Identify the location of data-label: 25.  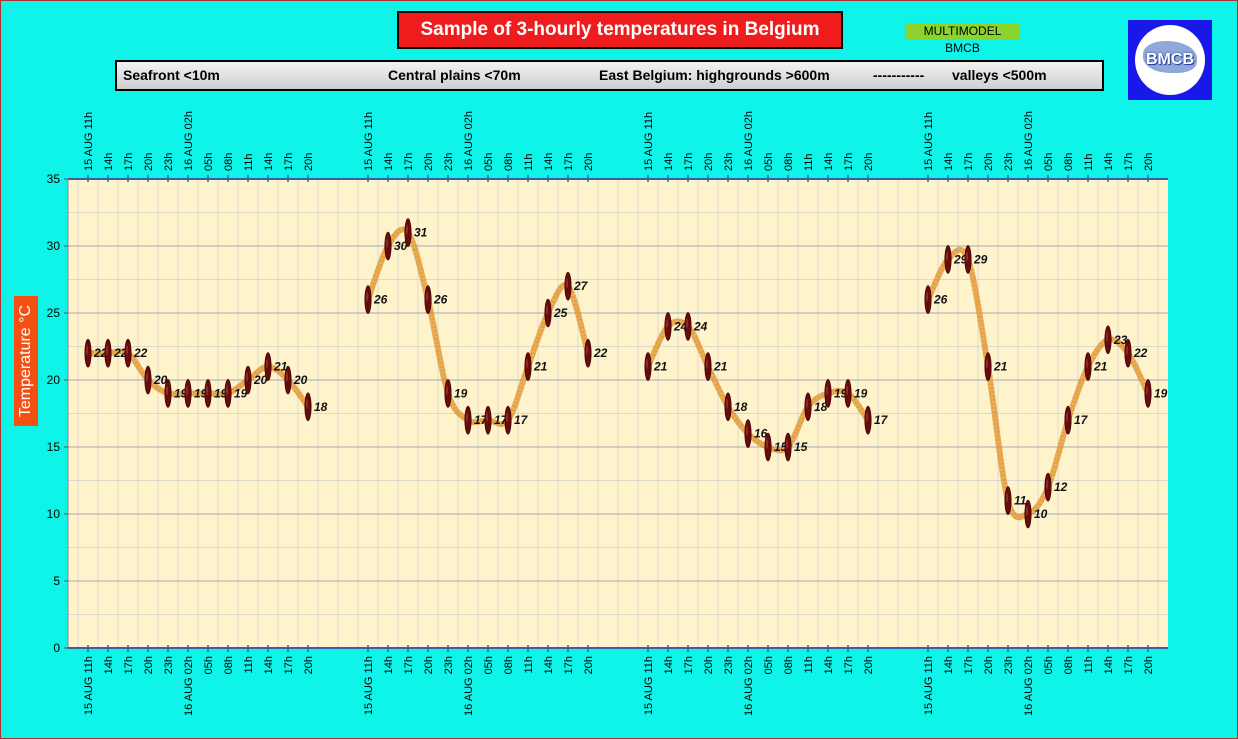
(560, 313).